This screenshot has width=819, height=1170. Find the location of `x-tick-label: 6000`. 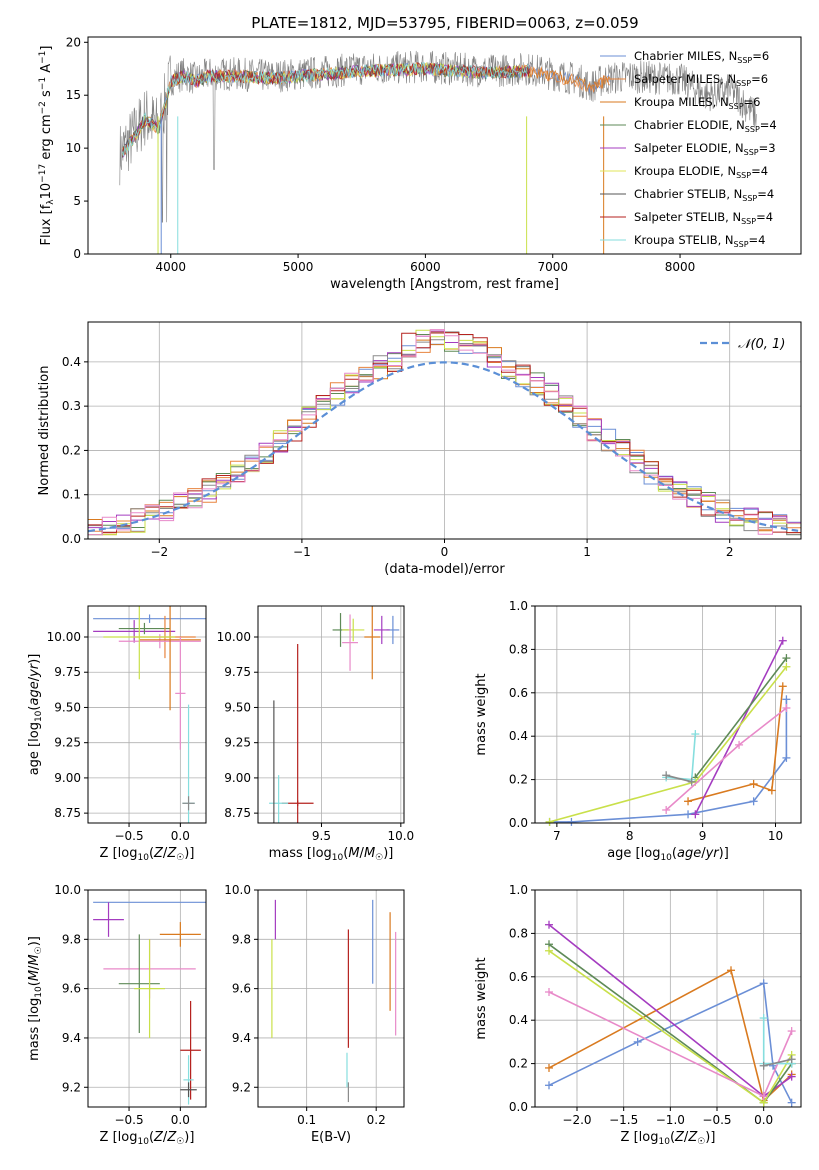

x-tick-label: 6000 is located at coordinates (425, 267).